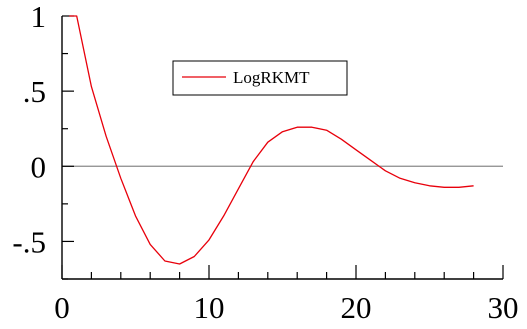 The width and height of the screenshot is (527, 329). I want to click on legend-box, so click(260, 78).